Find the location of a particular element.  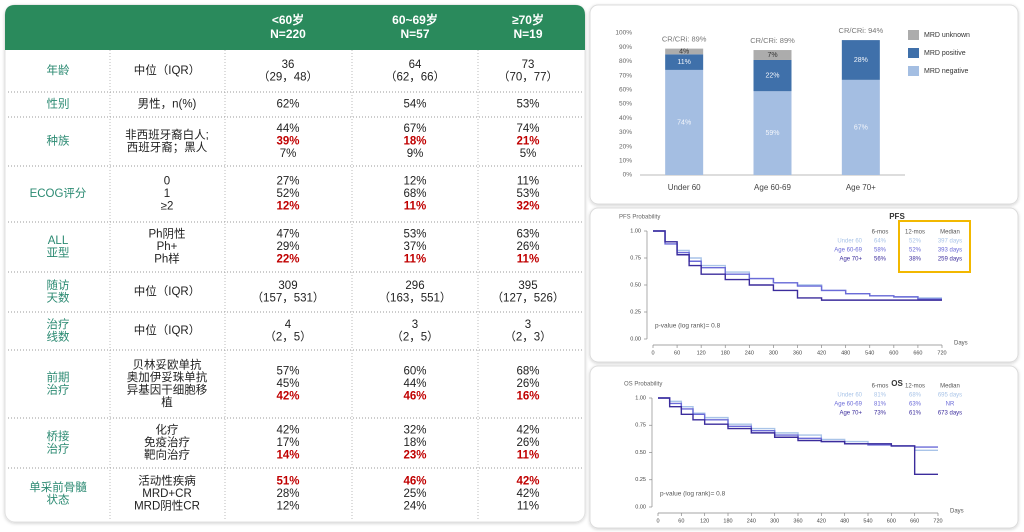

row-label: 年龄 is located at coordinates (58, 70).